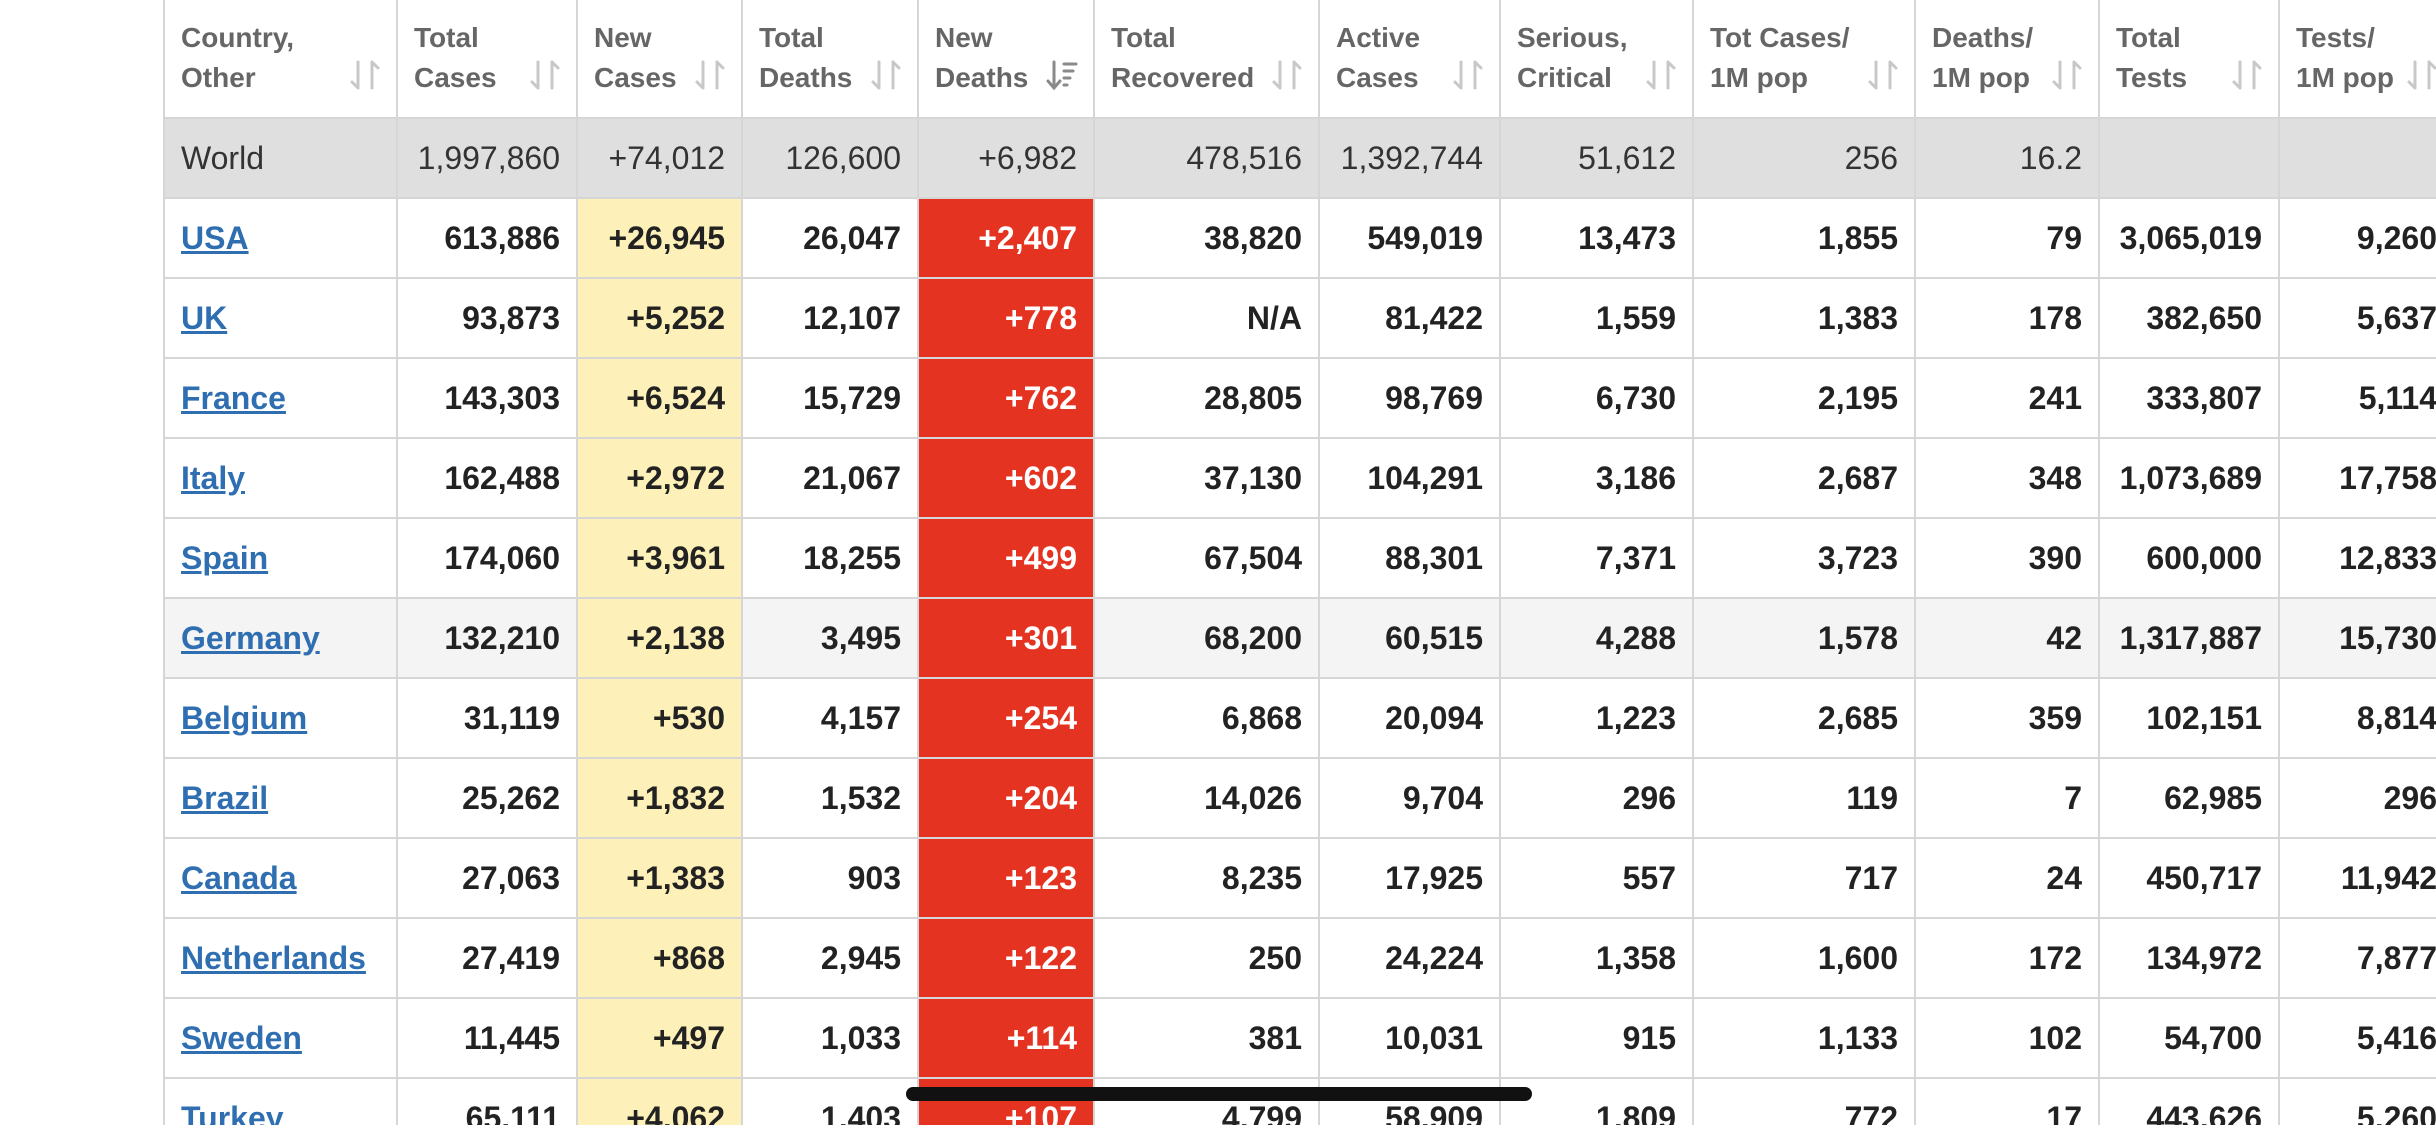  I want to click on total-deaths-cell: 12,107, so click(830, 318).